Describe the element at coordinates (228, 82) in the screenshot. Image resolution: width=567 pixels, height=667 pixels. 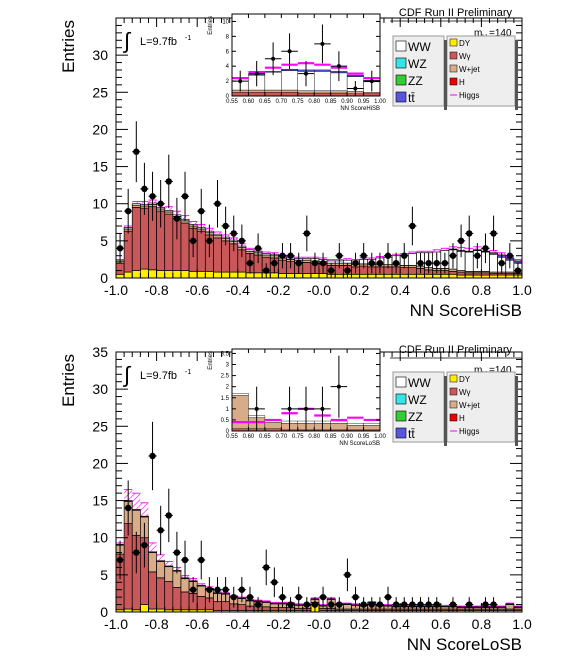
I see `inset-y-tick-label: 2` at that location.